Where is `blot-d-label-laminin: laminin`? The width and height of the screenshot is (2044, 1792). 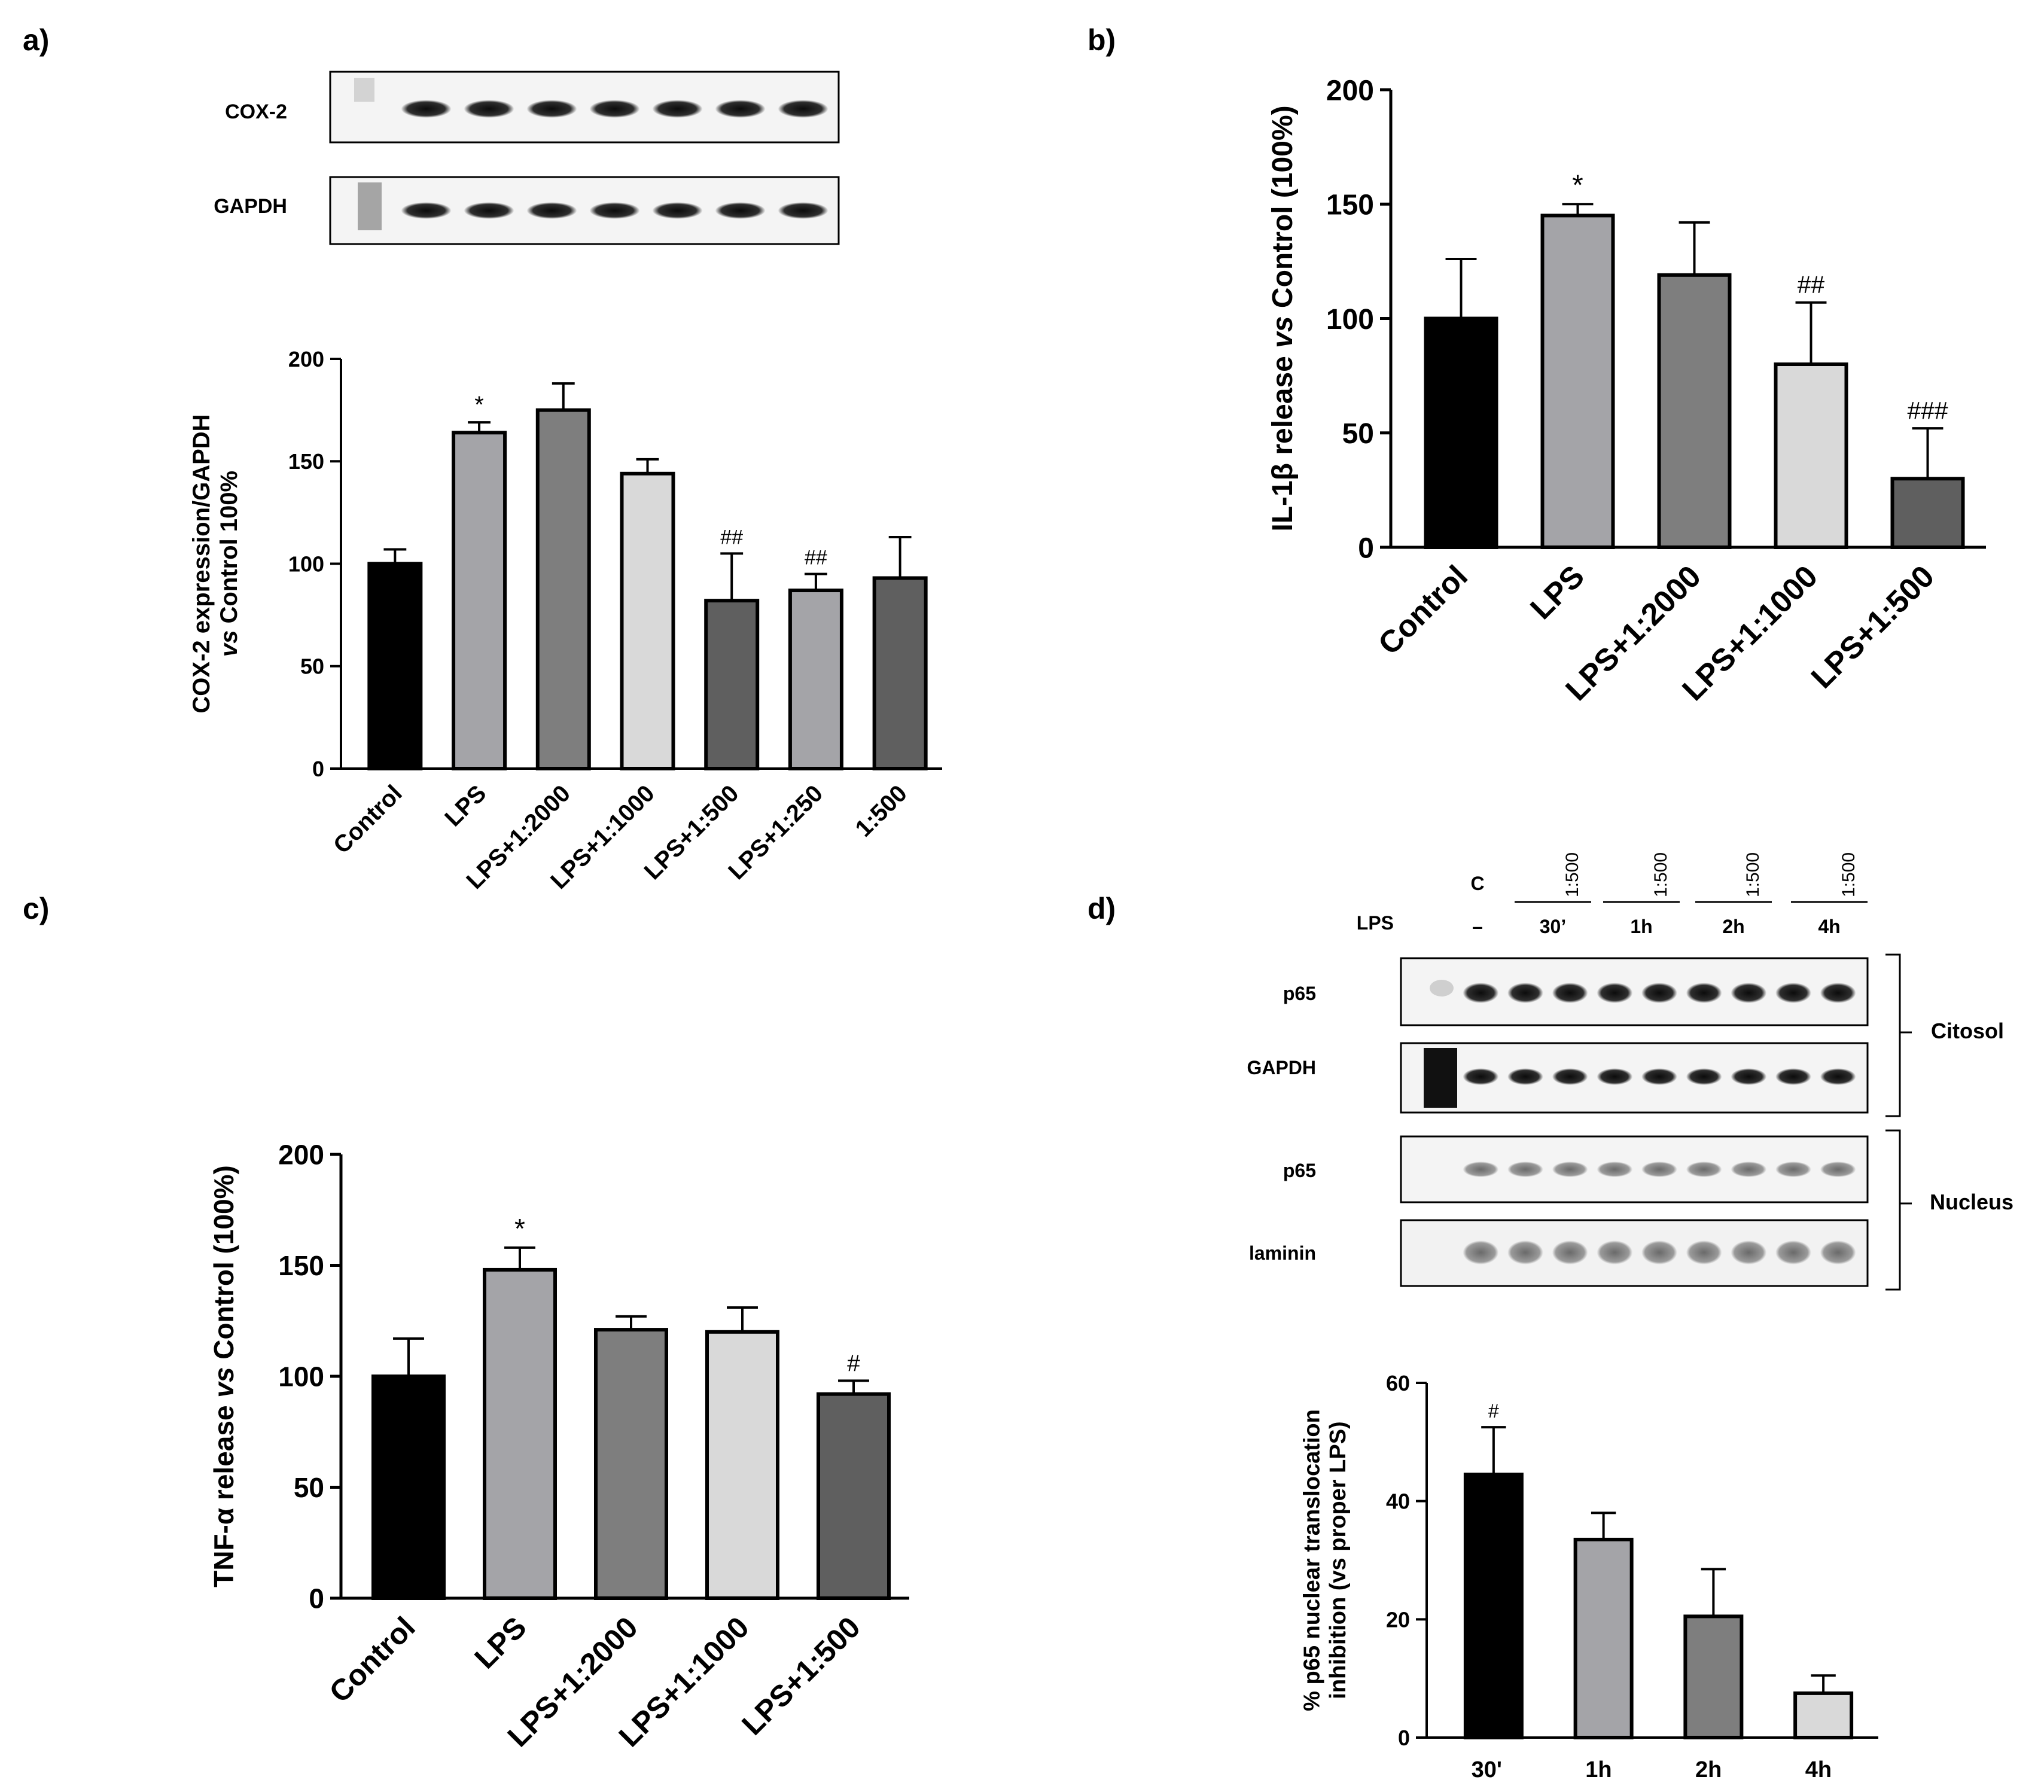 blot-d-label-laminin: laminin is located at coordinates (1282, 1253).